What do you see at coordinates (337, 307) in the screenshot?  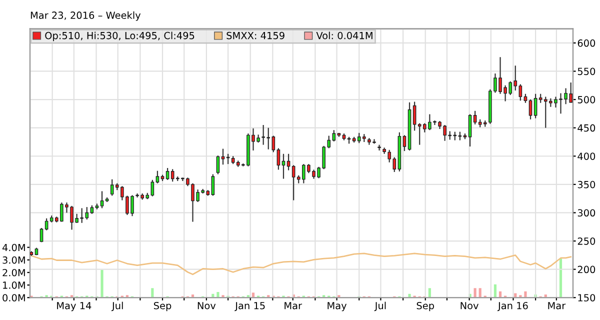 I see `x-tick-label: May` at bounding box center [337, 307].